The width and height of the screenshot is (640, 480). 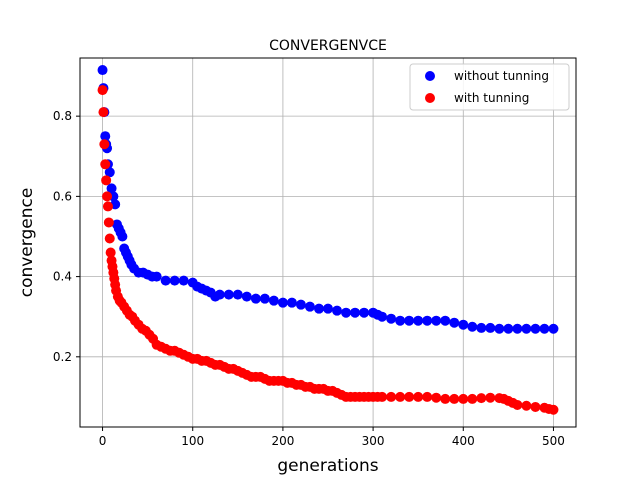 I want to click on y-tick-label: 0.8, so click(x=62, y=116).